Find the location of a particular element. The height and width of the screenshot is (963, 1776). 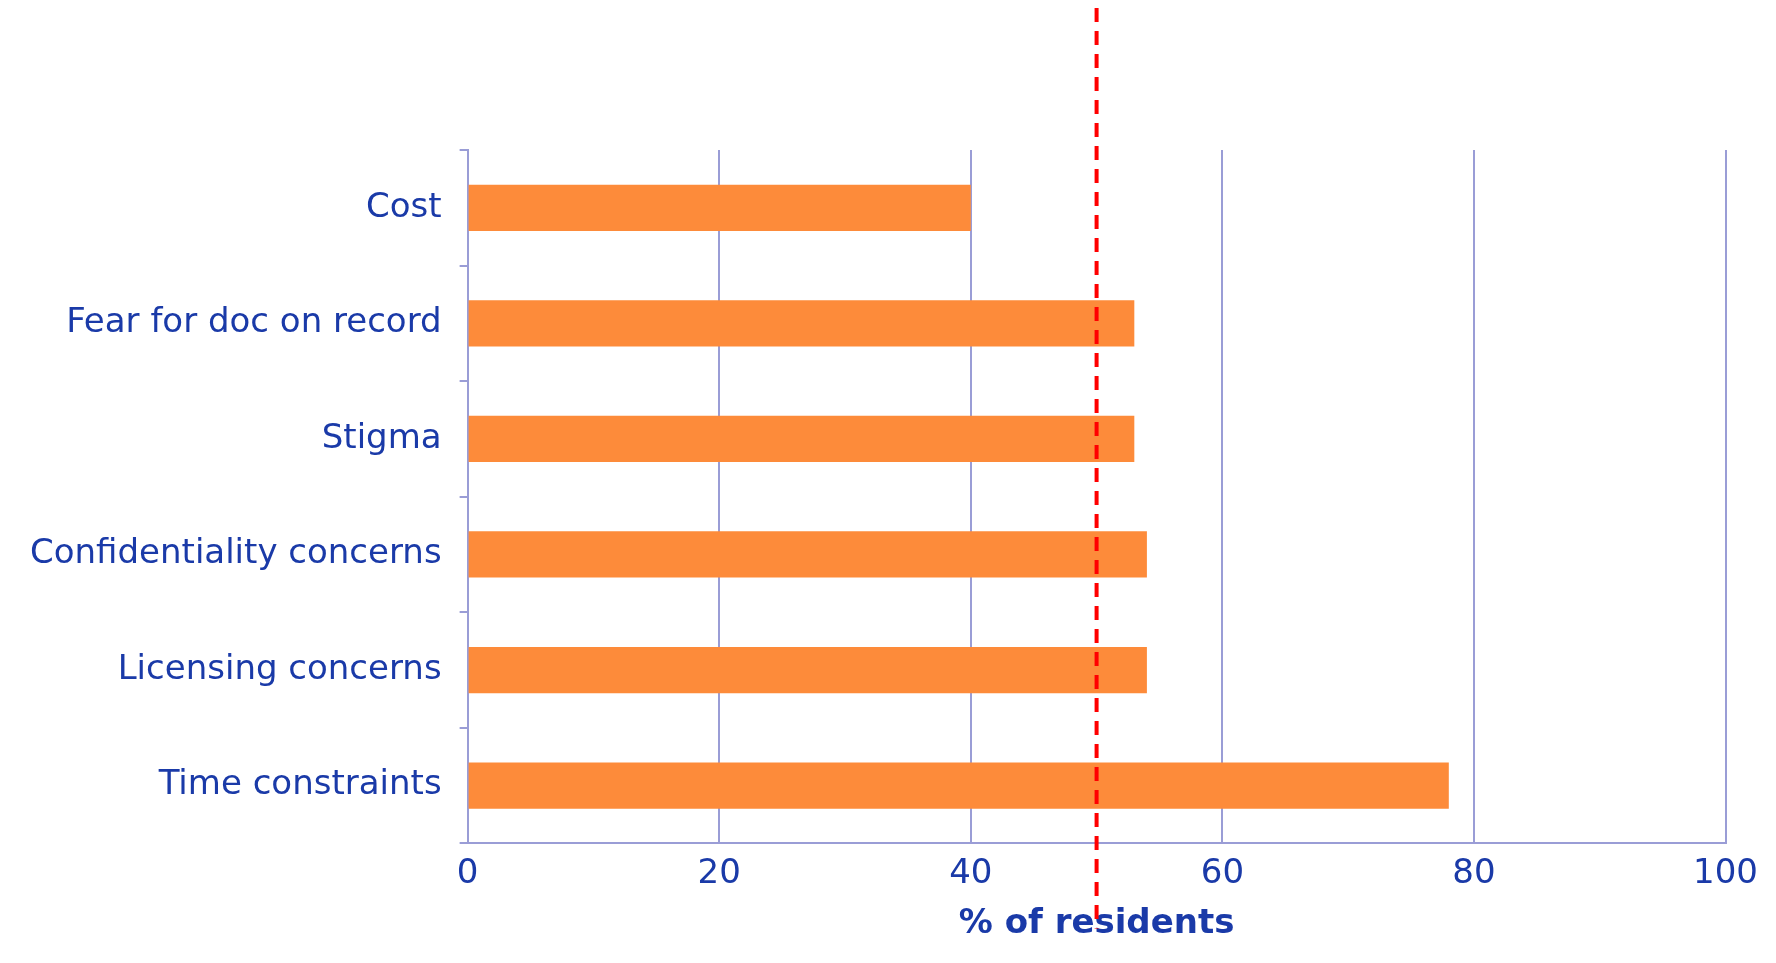

x-tick-label: 60 is located at coordinates (1222, 870).